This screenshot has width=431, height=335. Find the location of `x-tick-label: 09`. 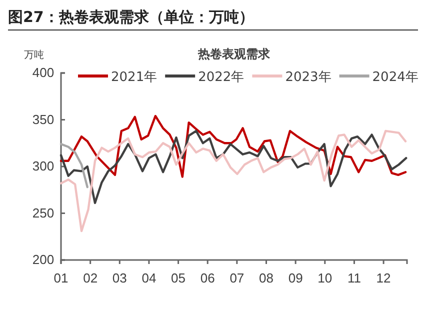

x-tick-label: 09 is located at coordinates (295, 278).